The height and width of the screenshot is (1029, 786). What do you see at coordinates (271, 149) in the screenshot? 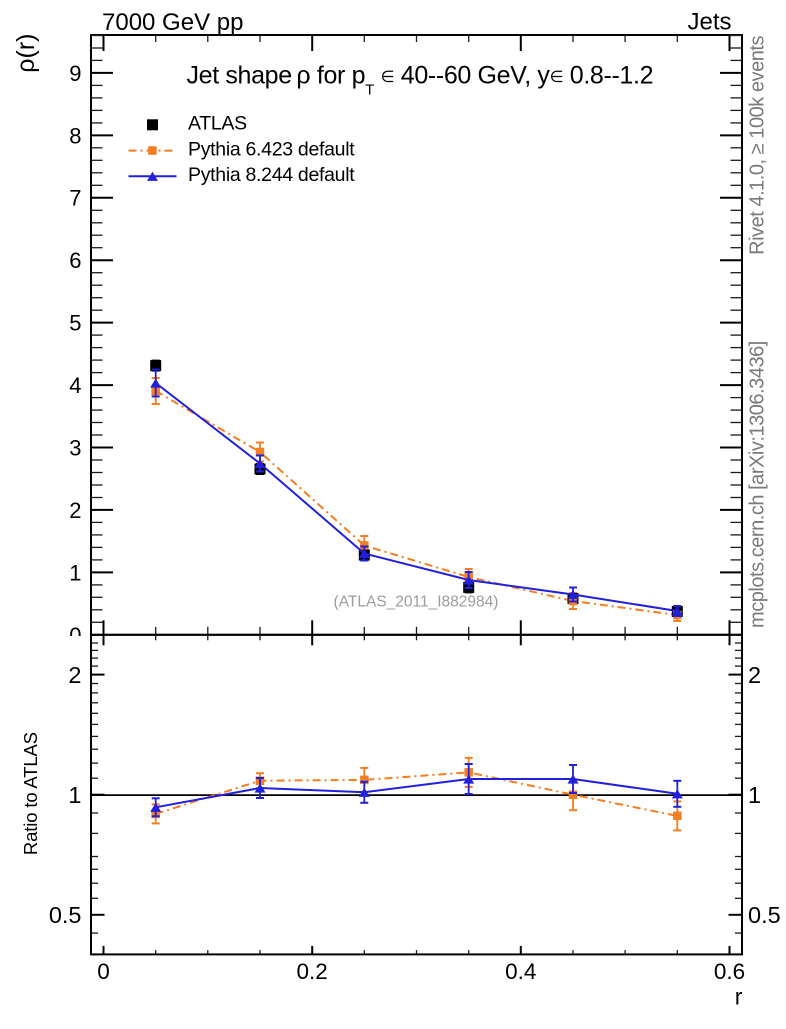
I see `svg-text: Pythia 6.423 default` at bounding box center [271, 149].